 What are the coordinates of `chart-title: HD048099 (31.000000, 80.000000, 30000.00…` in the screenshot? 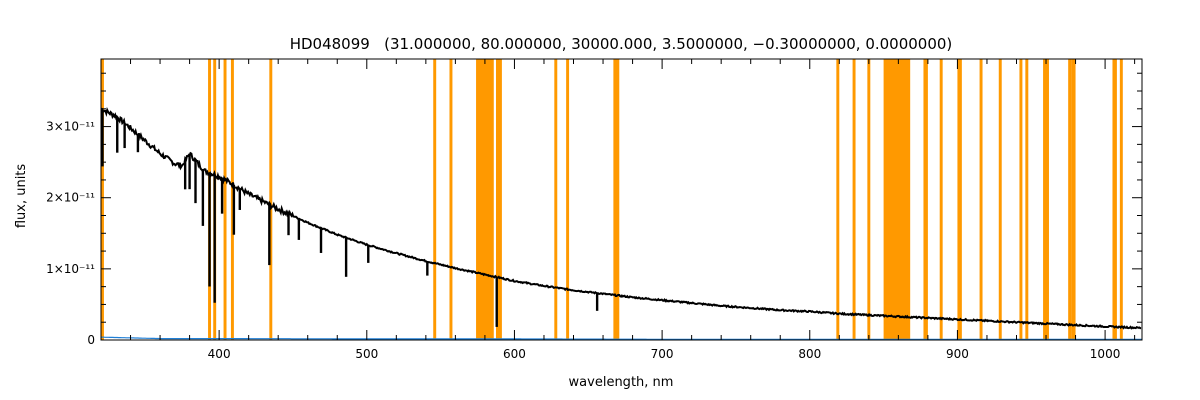 It's located at (621, 44).